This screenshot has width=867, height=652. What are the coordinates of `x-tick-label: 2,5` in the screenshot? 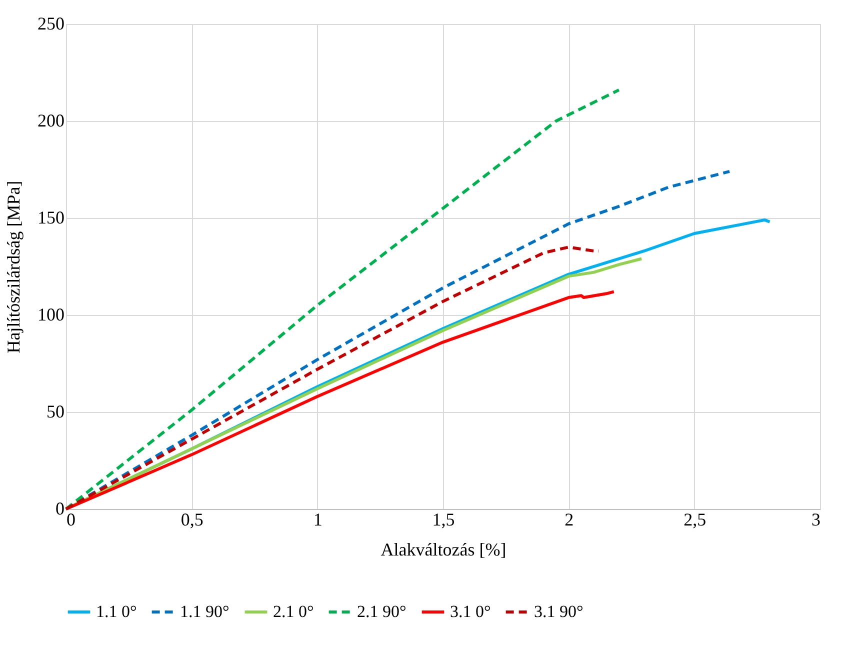 It's located at (695, 520).